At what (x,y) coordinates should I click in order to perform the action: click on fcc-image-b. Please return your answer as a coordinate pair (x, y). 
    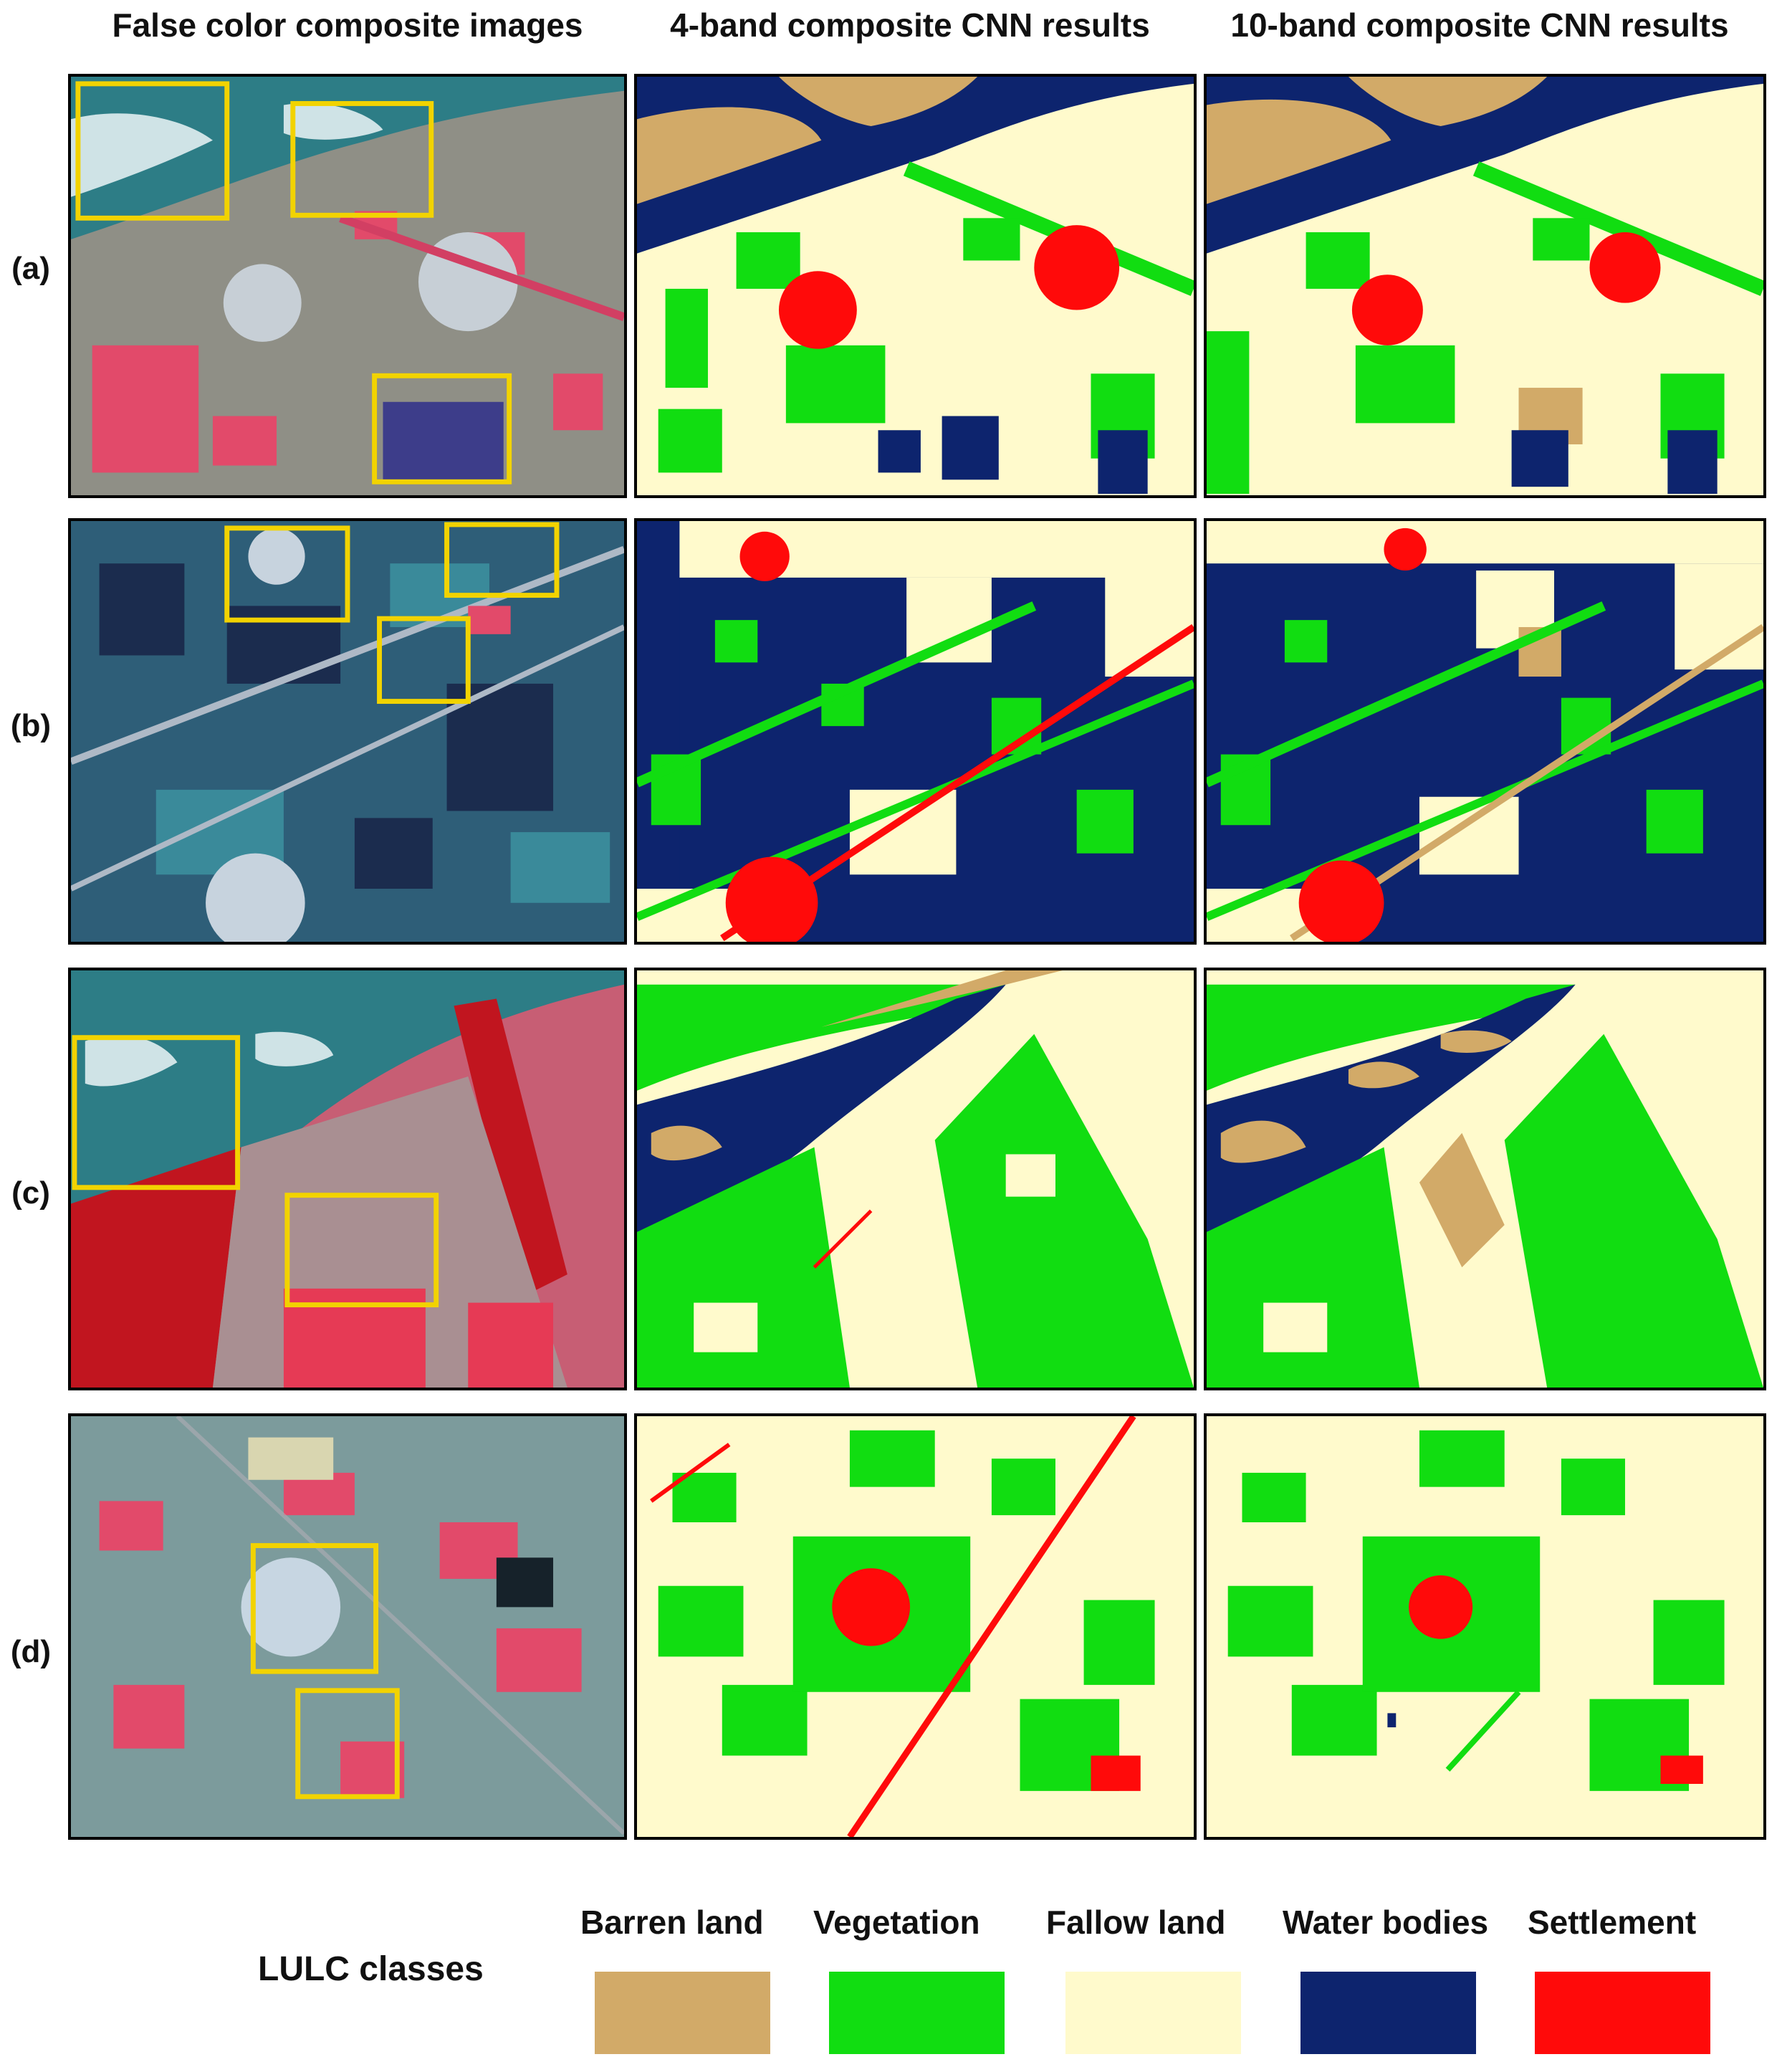
    Looking at the image, I should click on (347, 731).